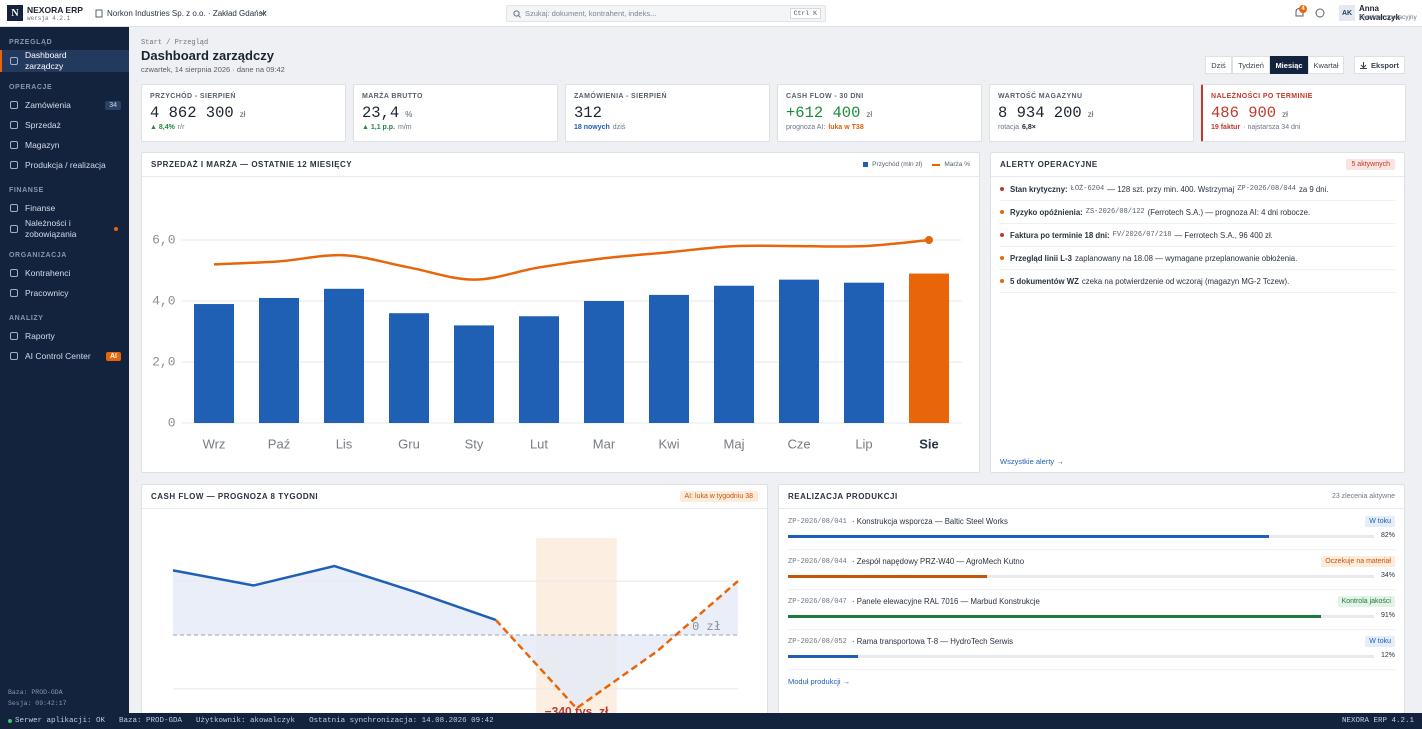 This screenshot has height=729, width=1422. What do you see at coordinates (214, 443) in the screenshot?
I see `x-tick-label: Wrz` at bounding box center [214, 443].